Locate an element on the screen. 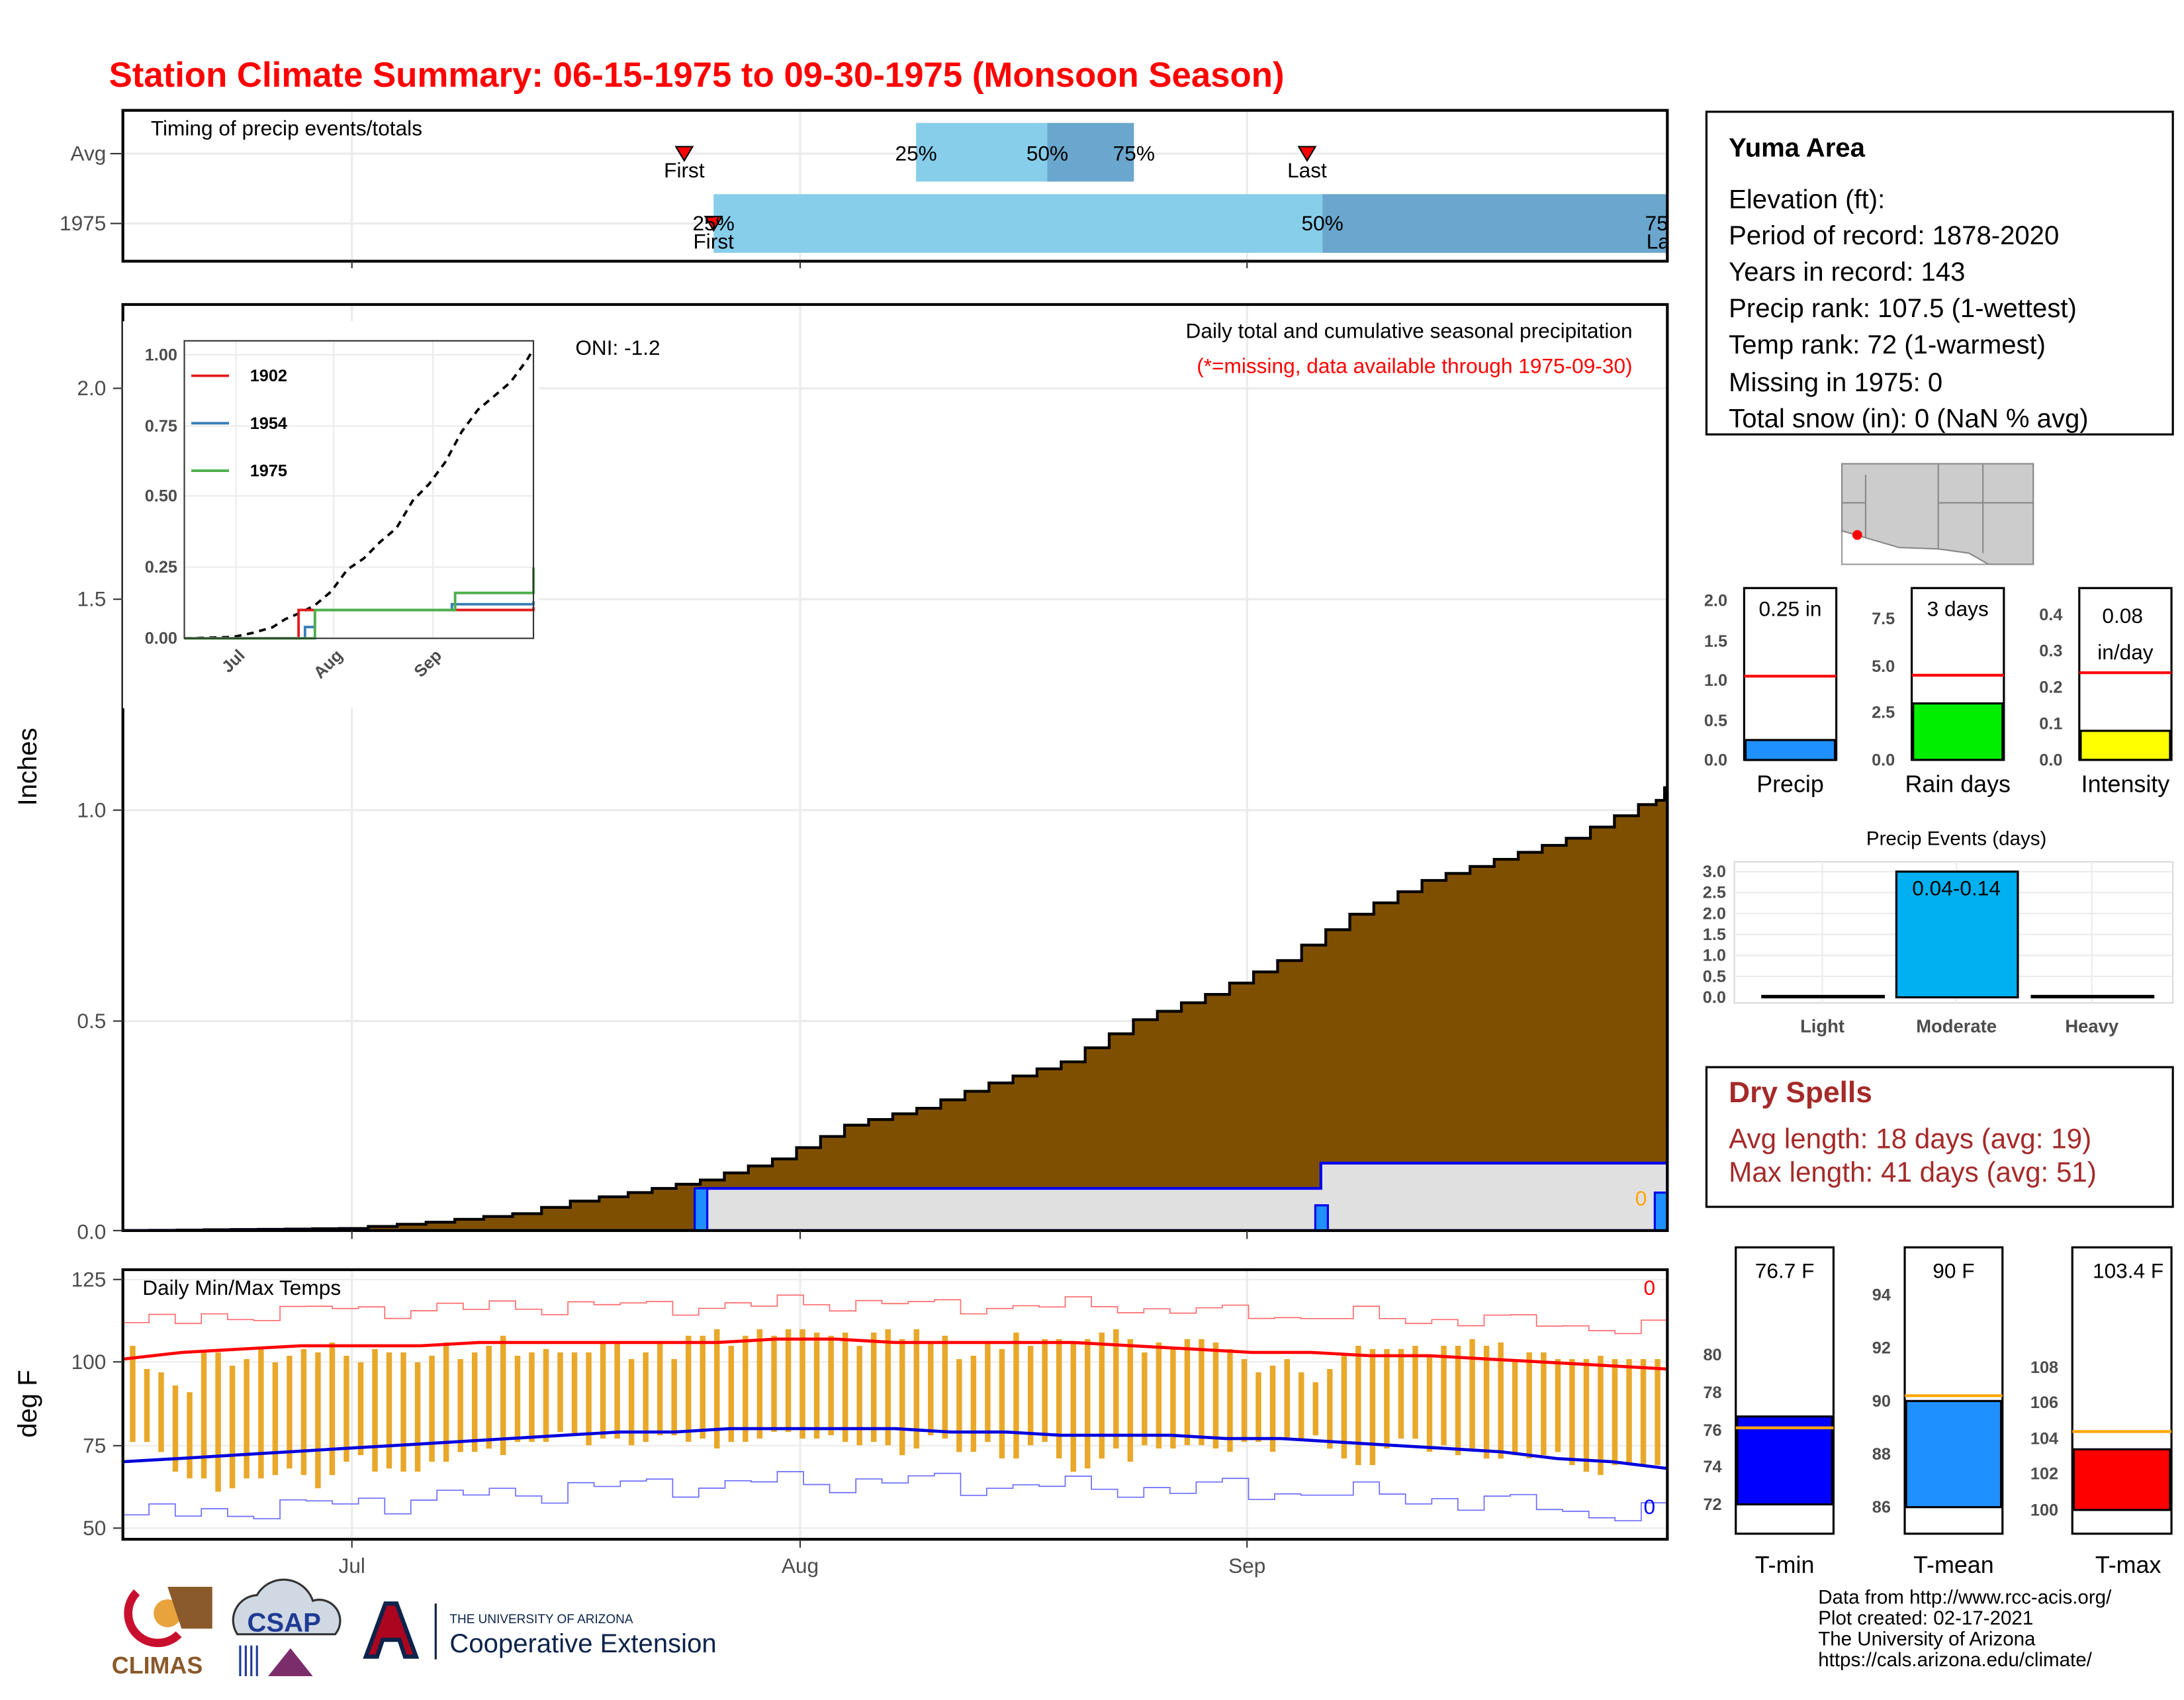 Image resolution: width=2184 pixels, height=1700 pixels. intensity-ytick: 0.4 is located at coordinates (2050, 615).